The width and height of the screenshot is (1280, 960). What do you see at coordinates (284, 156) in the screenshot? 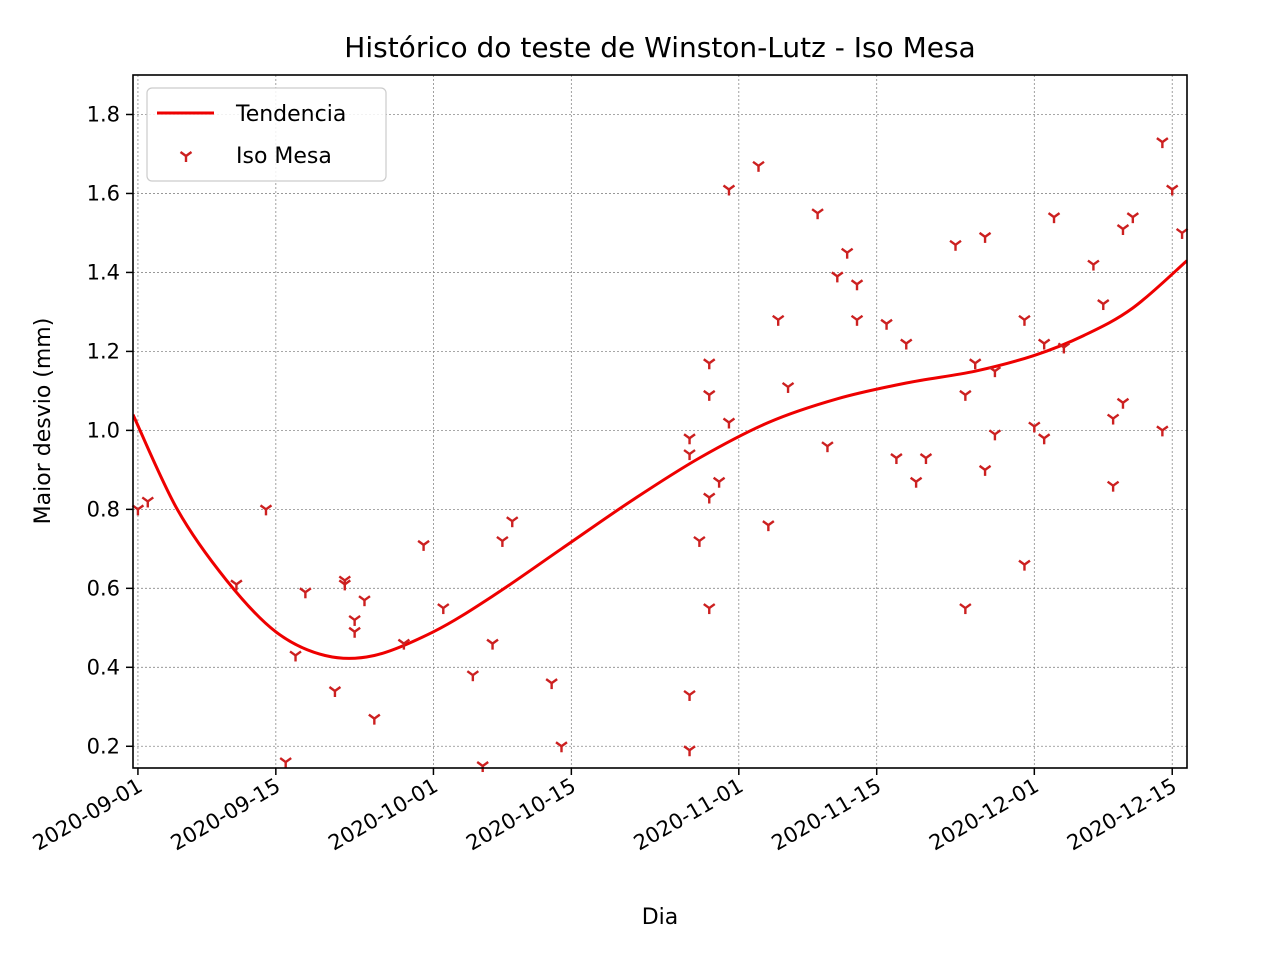
I see `legend-label-points: Iso Mesa` at bounding box center [284, 156].